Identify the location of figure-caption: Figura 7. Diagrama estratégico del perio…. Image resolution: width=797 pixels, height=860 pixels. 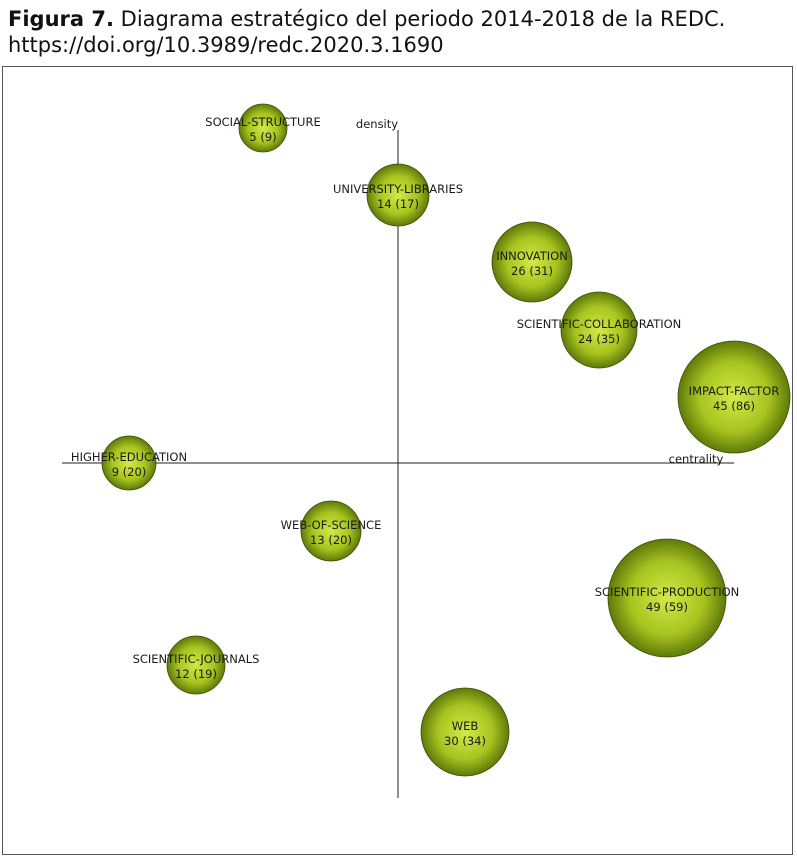
(400, 32).